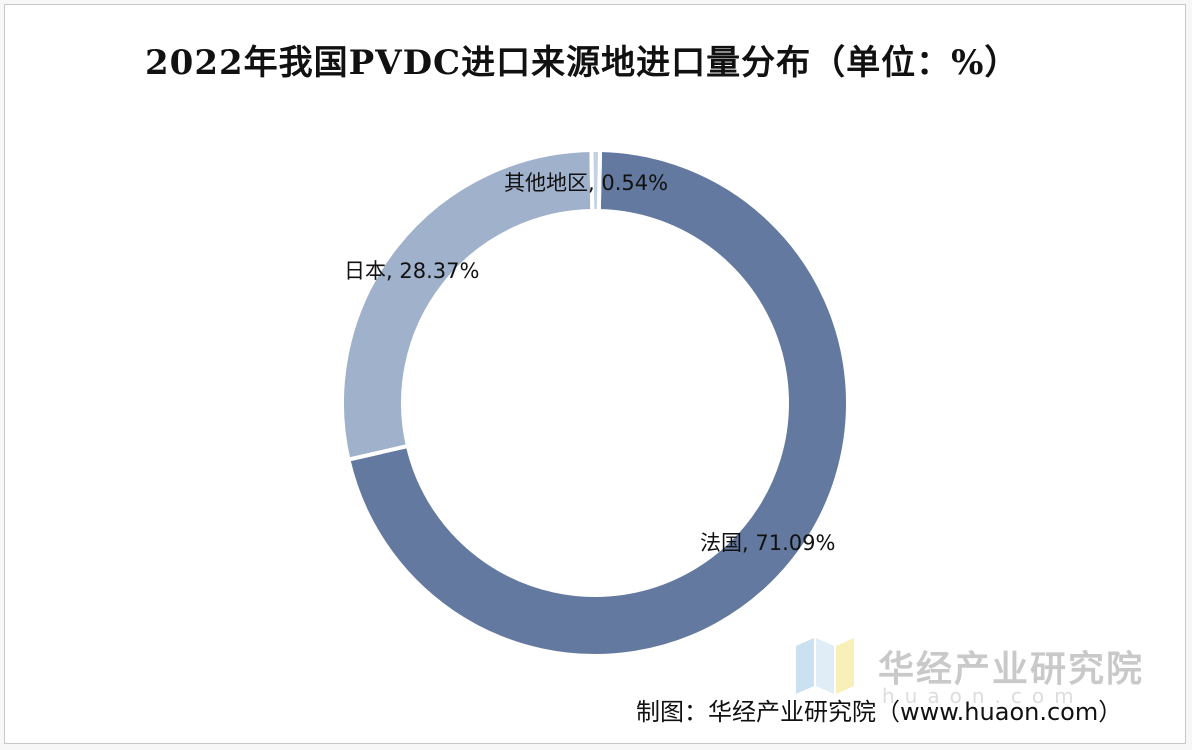 This screenshot has height=750, width=1192. I want to click on watermark-url: huaon.com, so click(983, 696).